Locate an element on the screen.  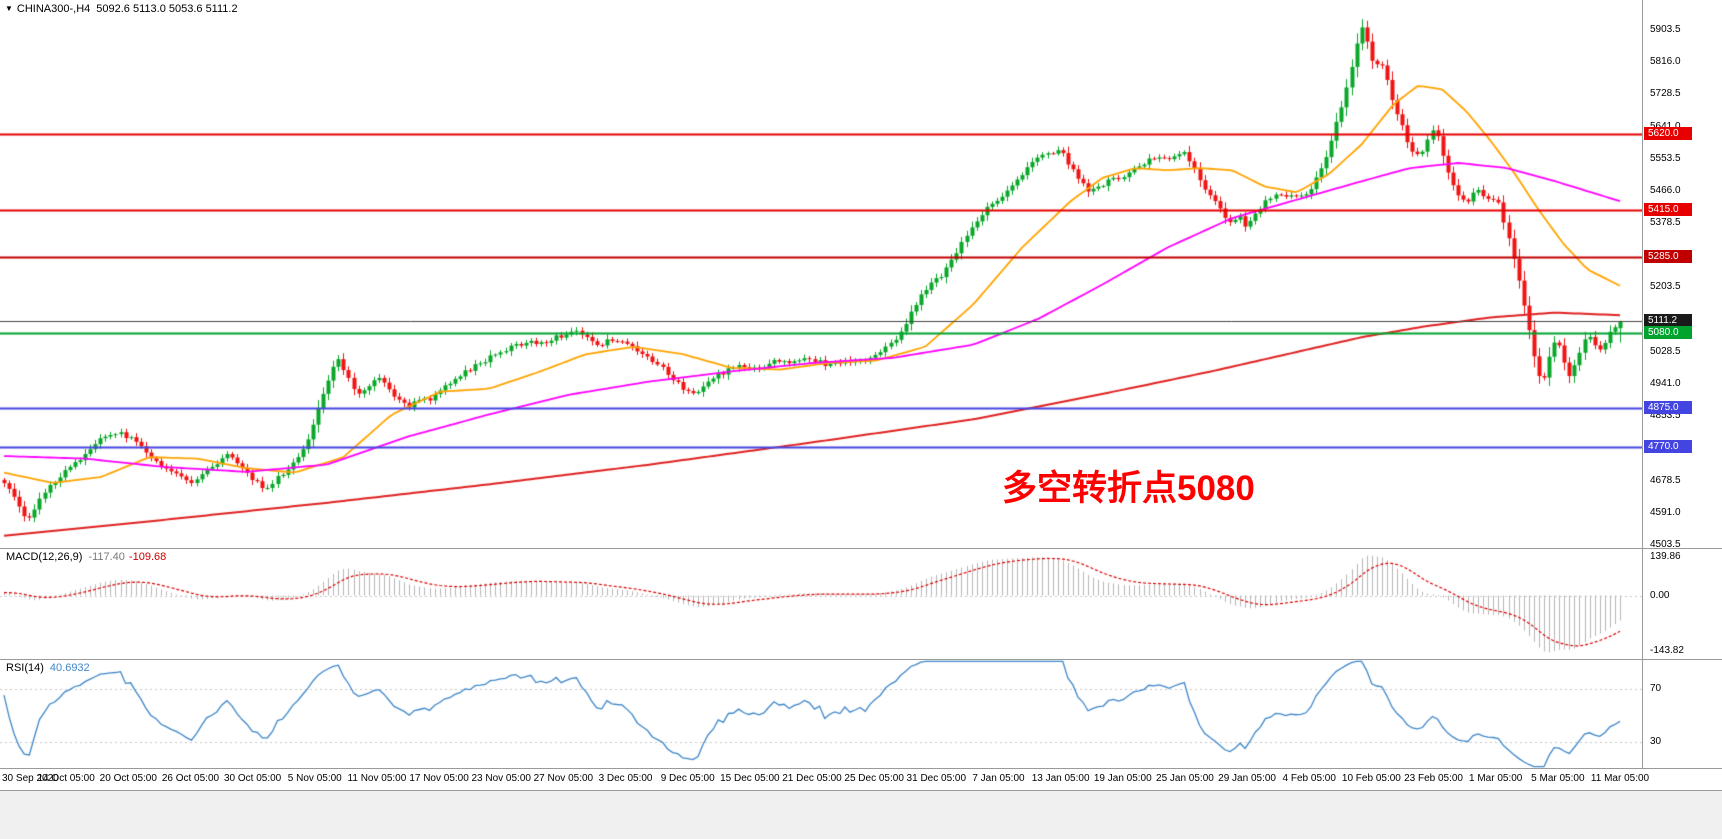
macd-label: MACD(12,26,9) -117.40 -109.68 is located at coordinates (86, 557).